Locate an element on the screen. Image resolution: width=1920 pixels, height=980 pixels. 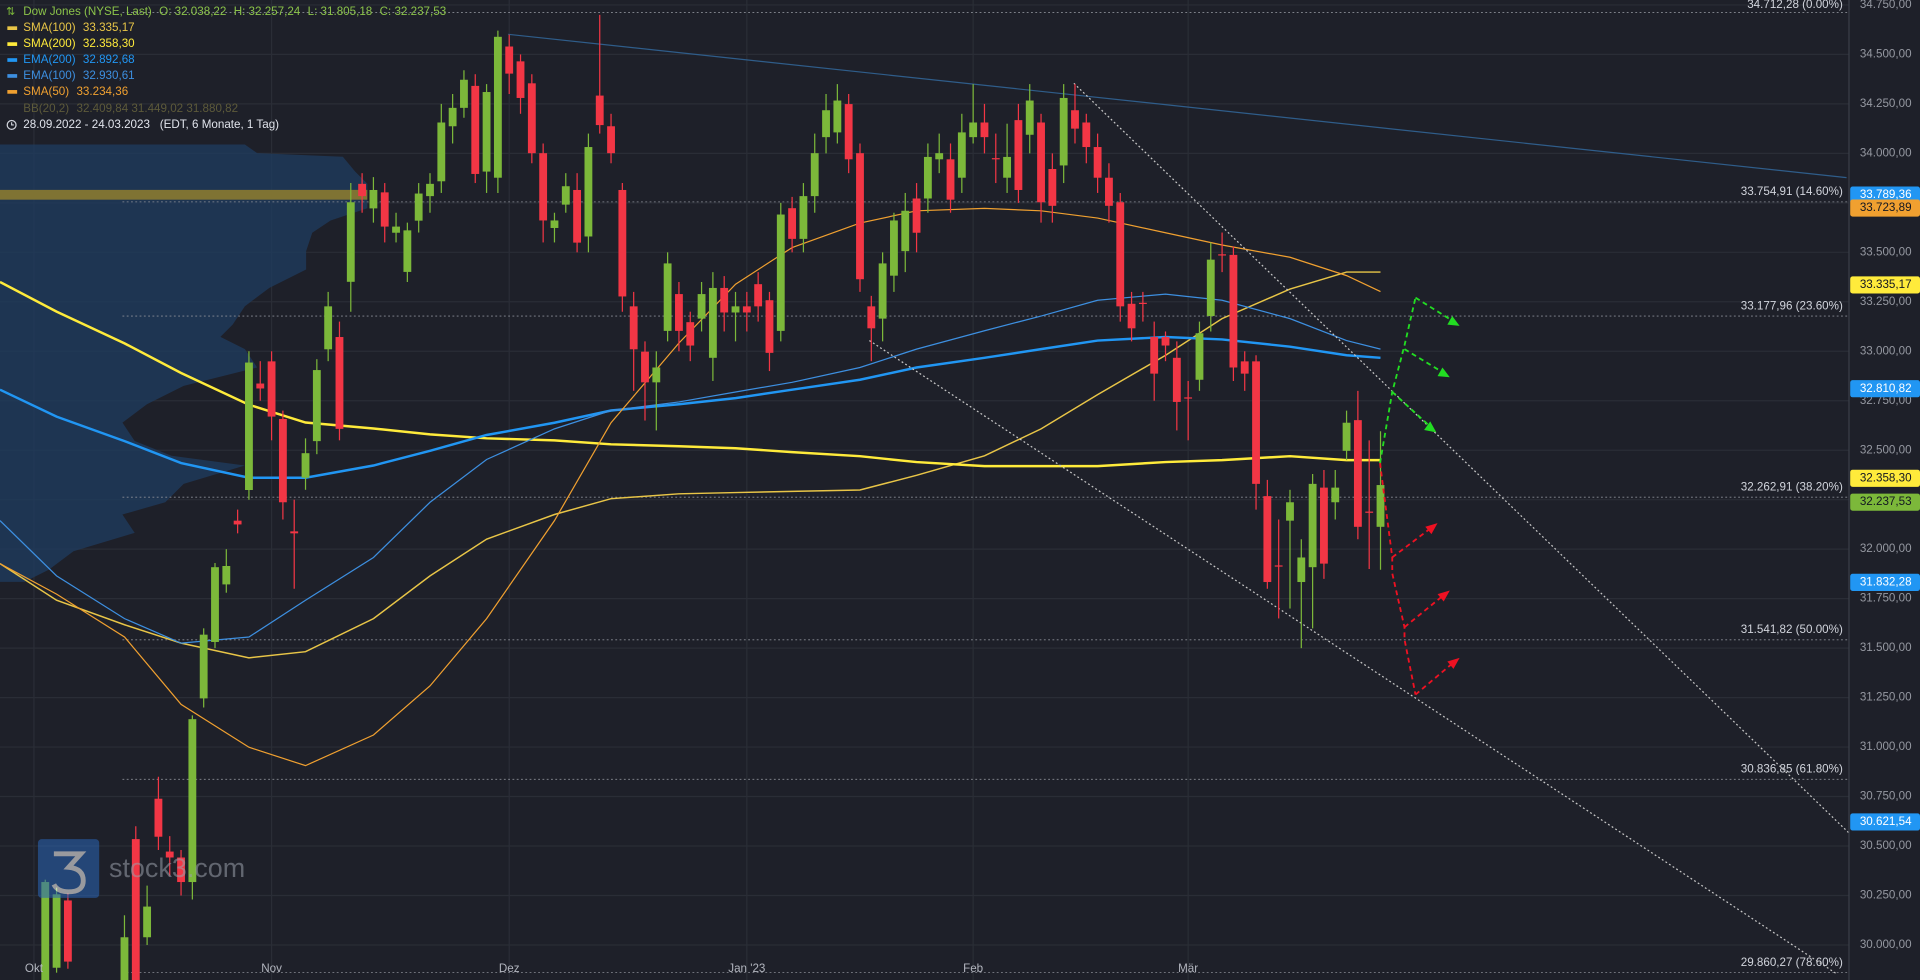
bb-values: 32.409,84 31.449,02 31.880,82 is located at coordinates (157, 108).